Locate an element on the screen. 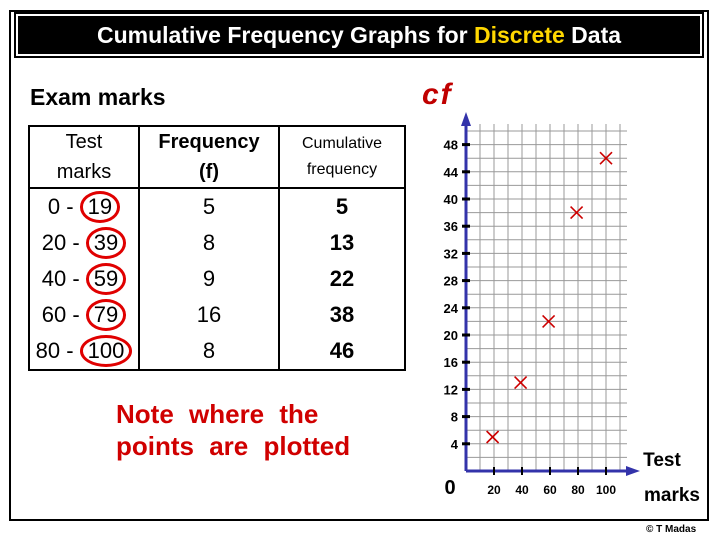 Image resolution: width=720 pixels, height=540 pixels. x-tick-label: 100 is located at coordinates (606, 490).